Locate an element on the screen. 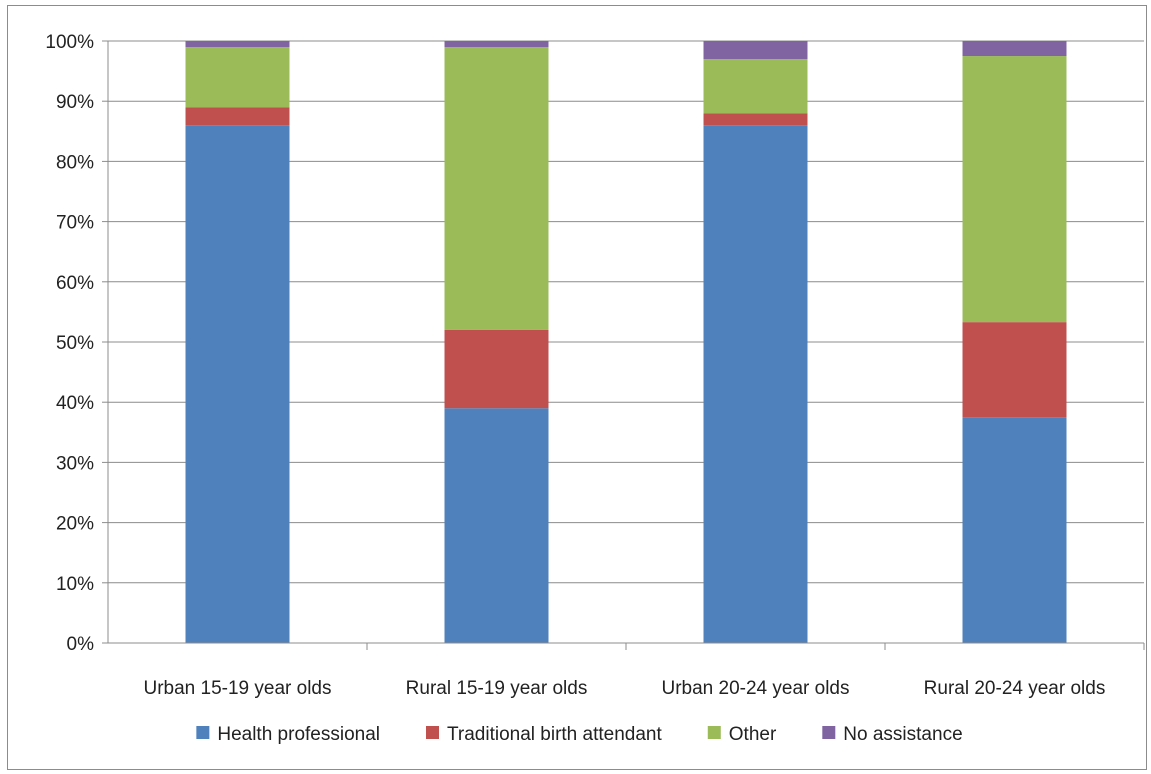 This screenshot has width=1151, height=774. legend-label: Other is located at coordinates (753, 734).